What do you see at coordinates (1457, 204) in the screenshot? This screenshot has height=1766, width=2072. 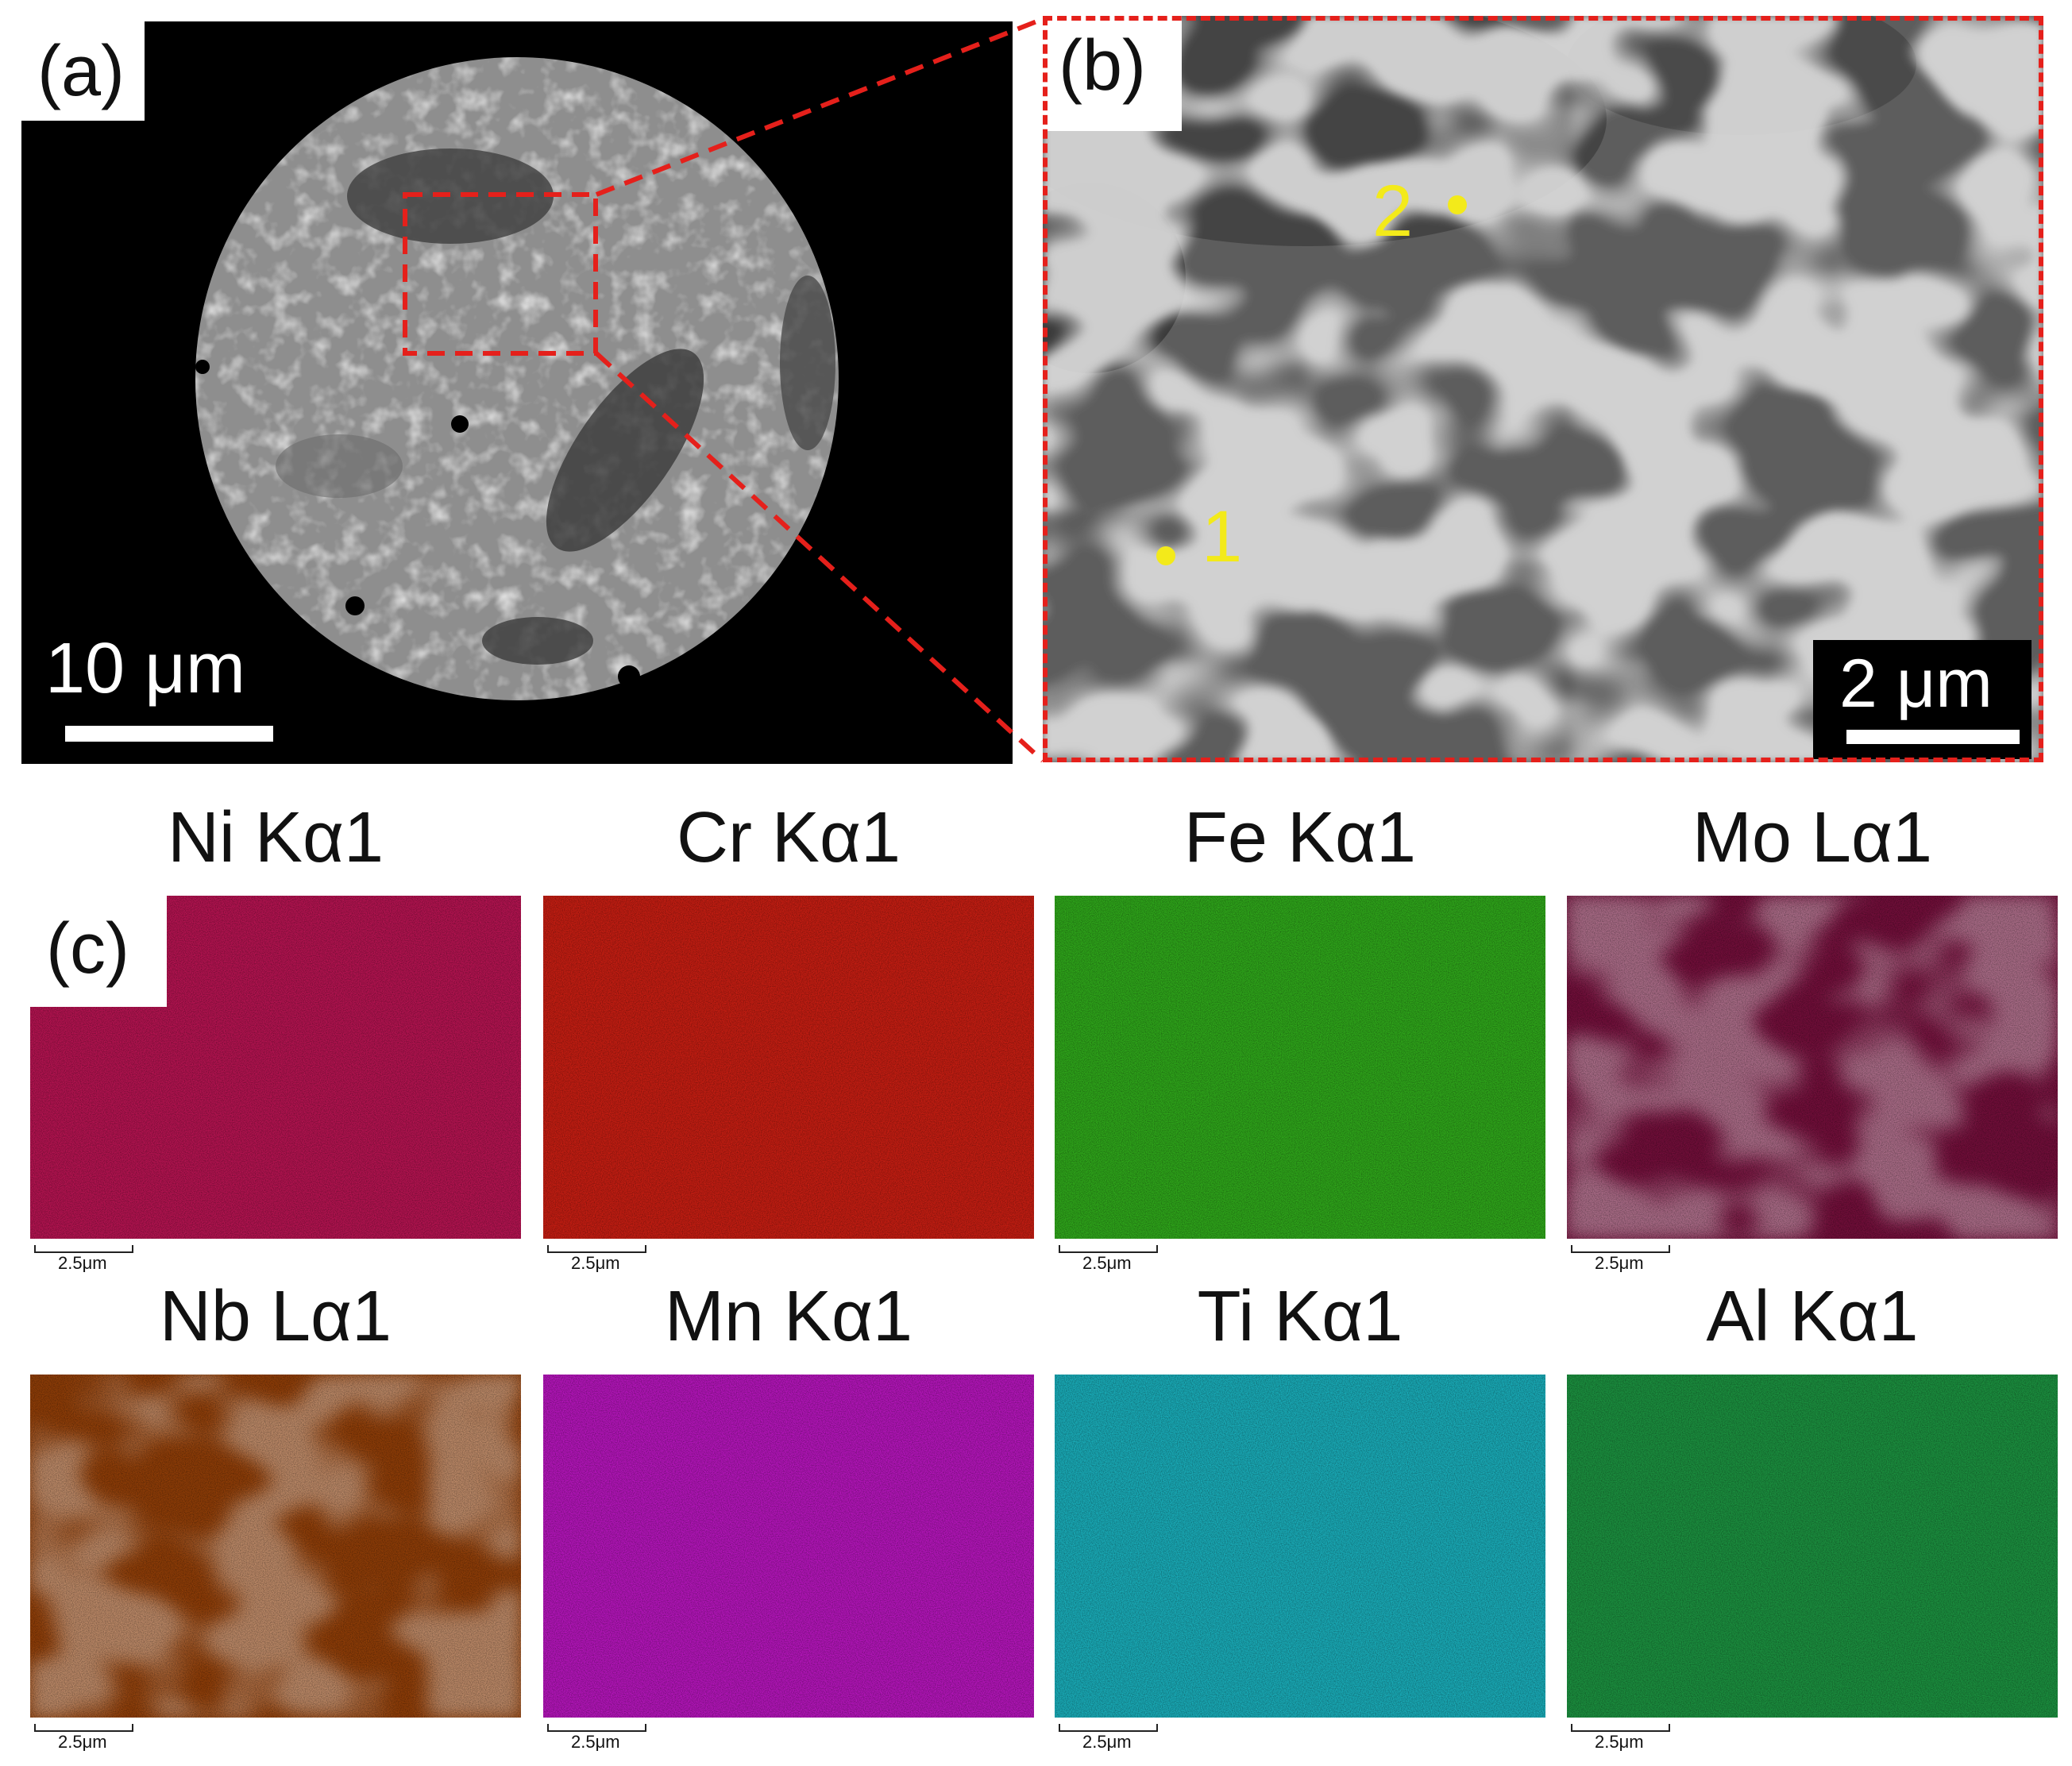 I see `analysis-point-2-marker` at bounding box center [1457, 204].